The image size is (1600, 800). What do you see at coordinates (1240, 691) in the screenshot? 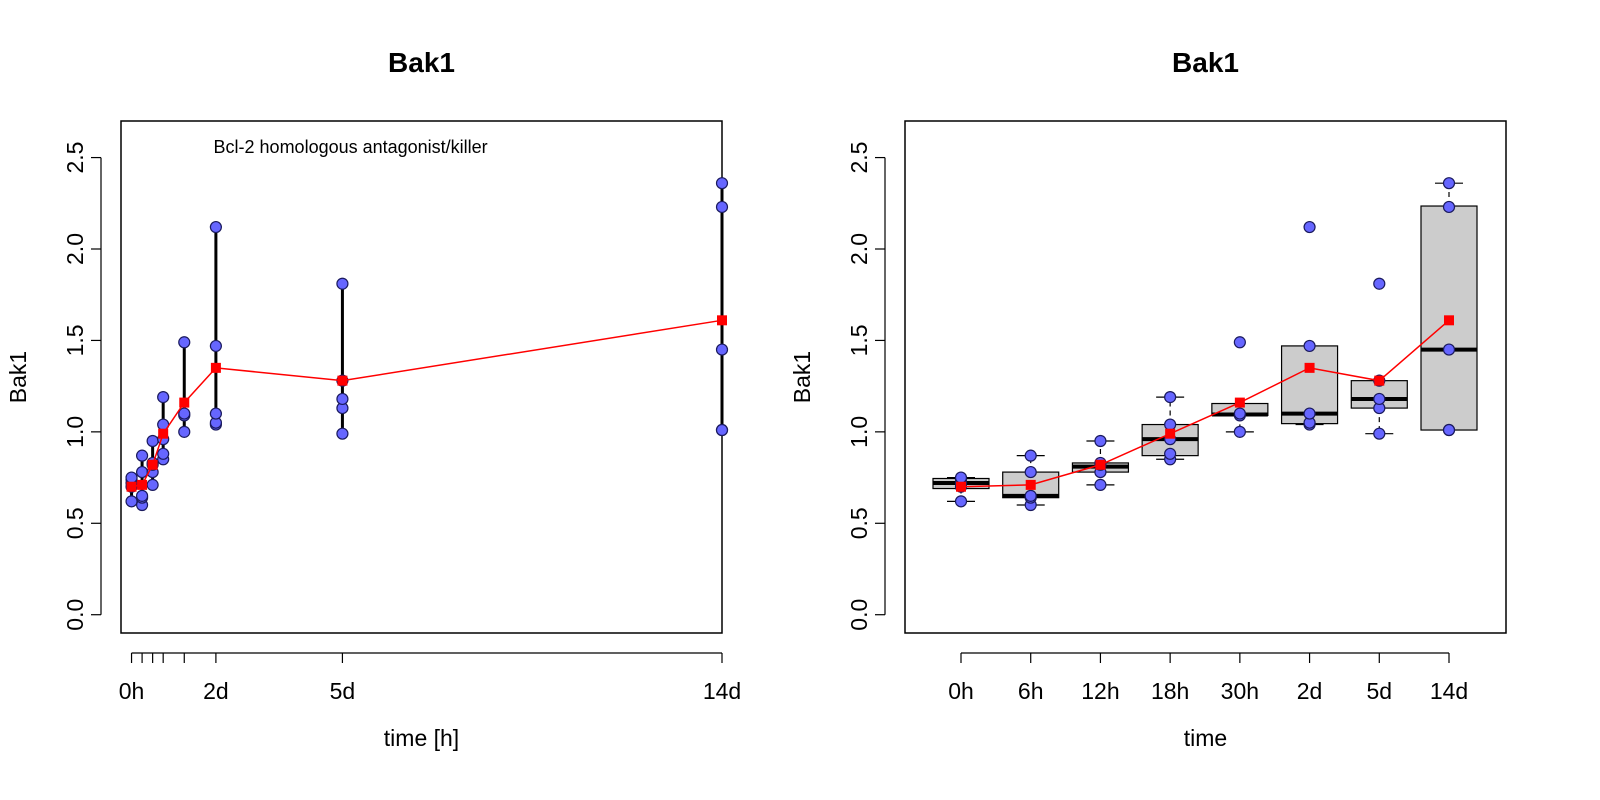
I see `x-tick-label: 30h` at bounding box center [1240, 691].